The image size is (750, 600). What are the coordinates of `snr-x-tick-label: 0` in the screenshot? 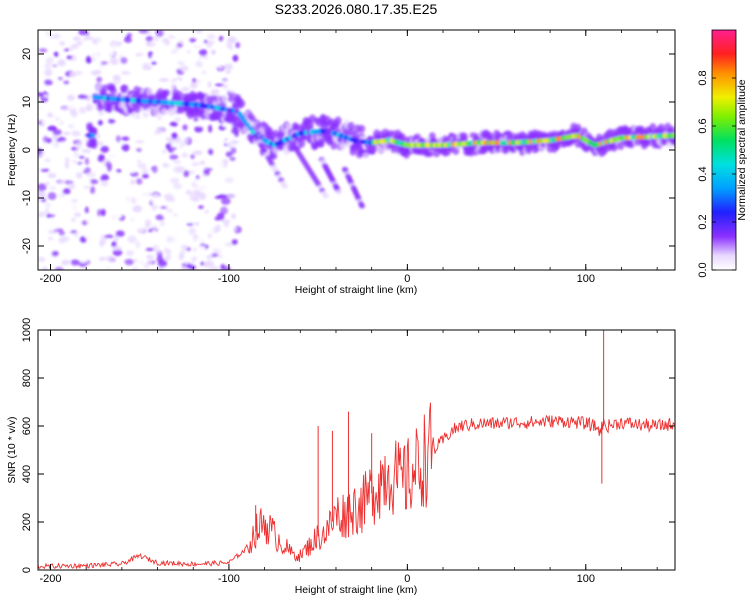 It's located at (407, 579).